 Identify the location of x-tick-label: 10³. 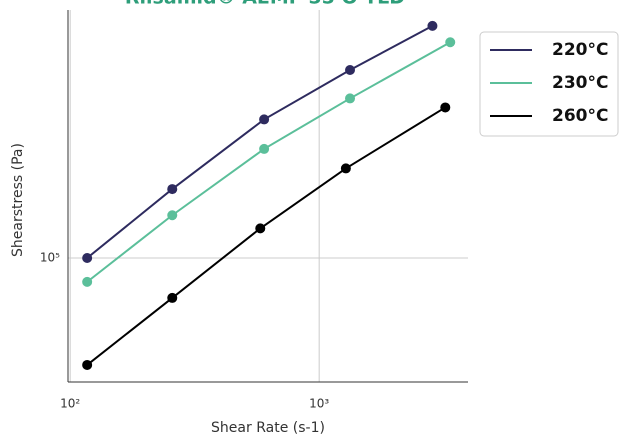
(319, 404).